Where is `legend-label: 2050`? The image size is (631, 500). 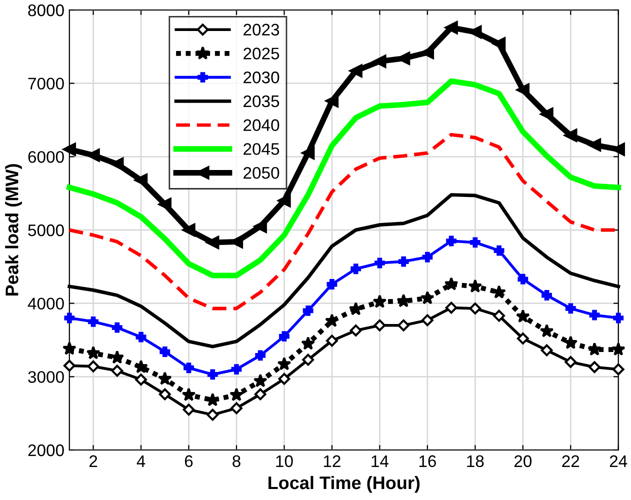 legend-label: 2050 is located at coordinates (262, 172).